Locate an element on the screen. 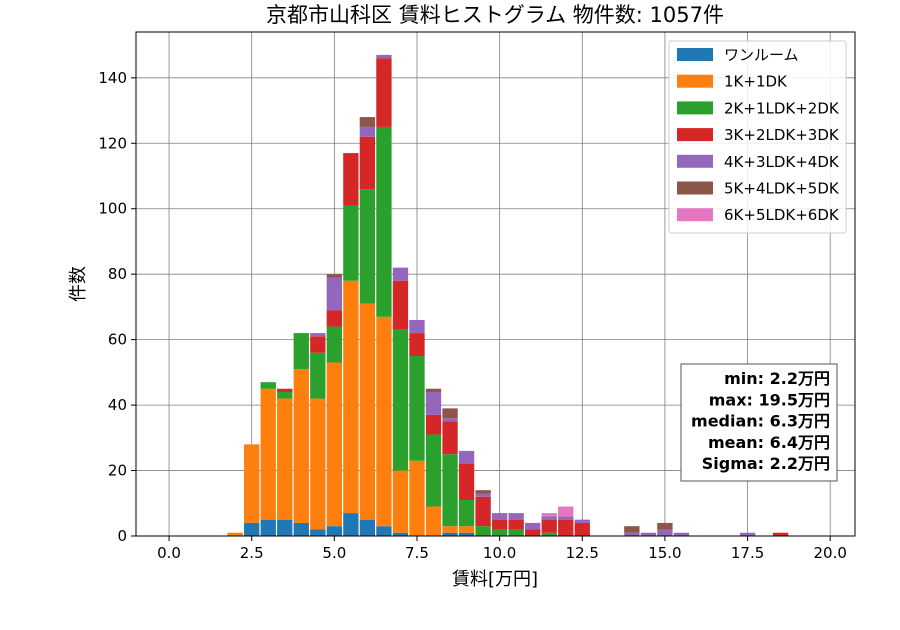  y-tick-label: 140 is located at coordinates (112, 78).